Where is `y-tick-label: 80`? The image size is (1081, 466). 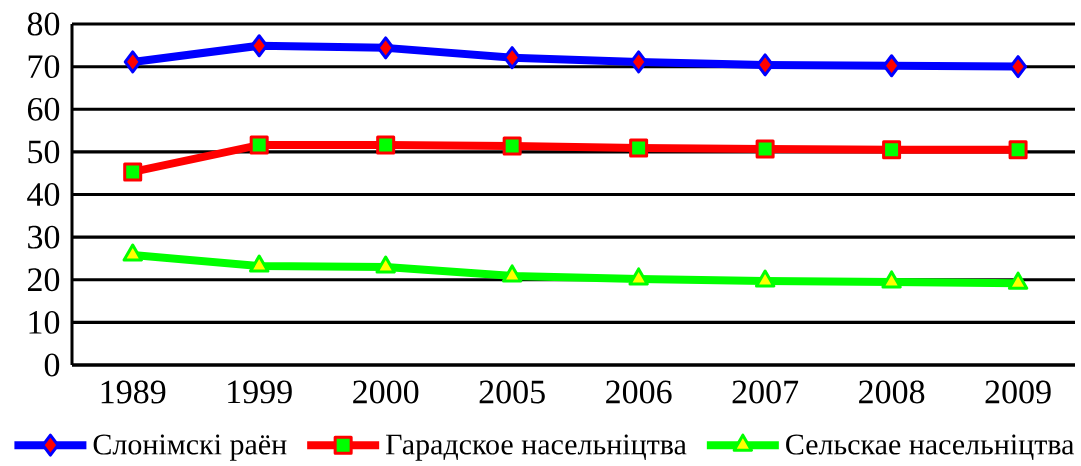 y-tick-label: 80 is located at coordinates (43, 24).